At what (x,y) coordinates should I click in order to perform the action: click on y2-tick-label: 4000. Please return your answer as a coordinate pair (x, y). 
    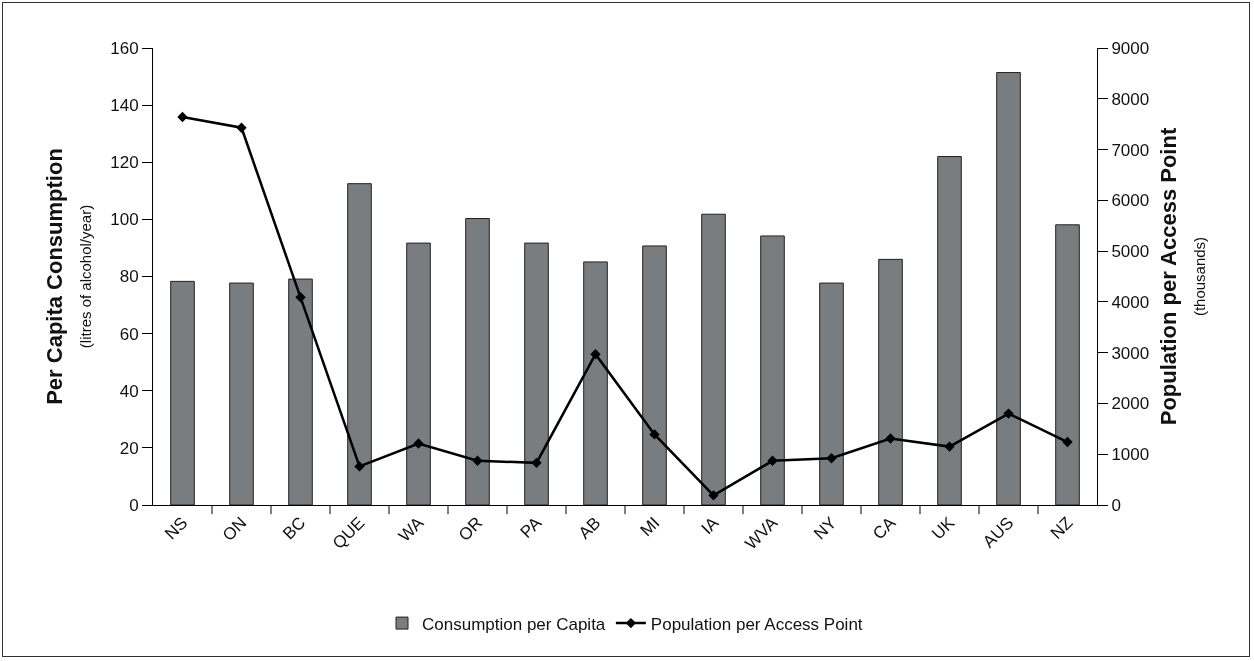
    Looking at the image, I should click on (1130, 302).